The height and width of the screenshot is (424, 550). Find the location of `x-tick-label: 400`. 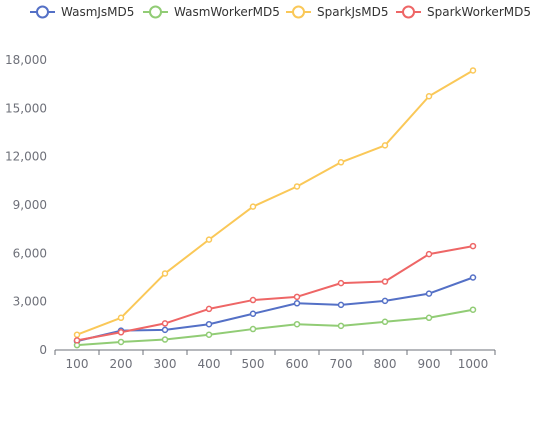

x-tick-label: 400 is located at coordinates (209, 364).